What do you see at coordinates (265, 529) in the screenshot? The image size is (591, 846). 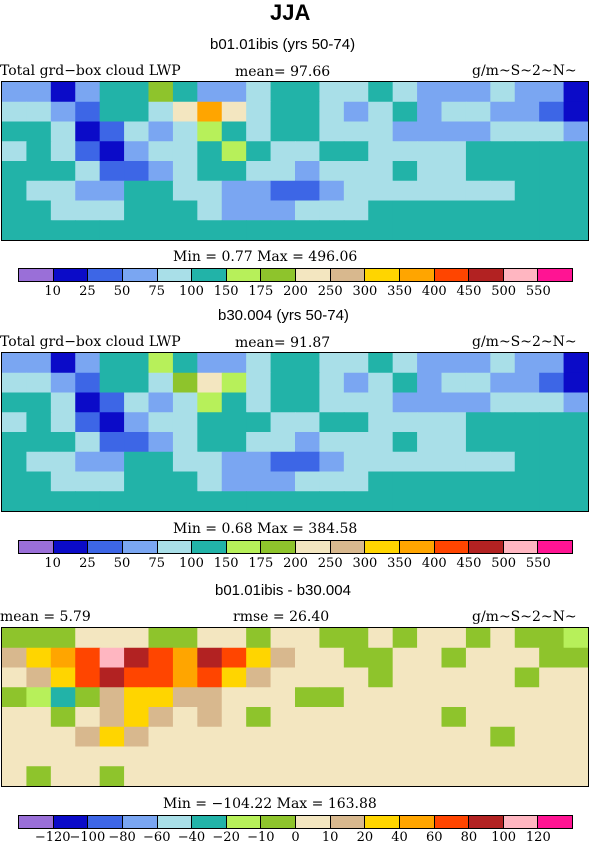 I see `panel-2-stats: Min = 0.68 Max = 384.58` at bounding box center [265, 529].